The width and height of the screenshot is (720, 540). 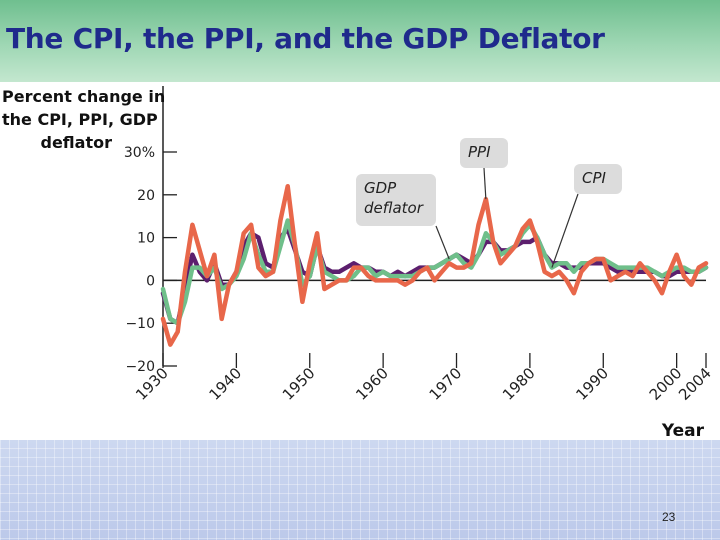 I want to click on x-tick-label: 1950, so click(x=299, y=384).